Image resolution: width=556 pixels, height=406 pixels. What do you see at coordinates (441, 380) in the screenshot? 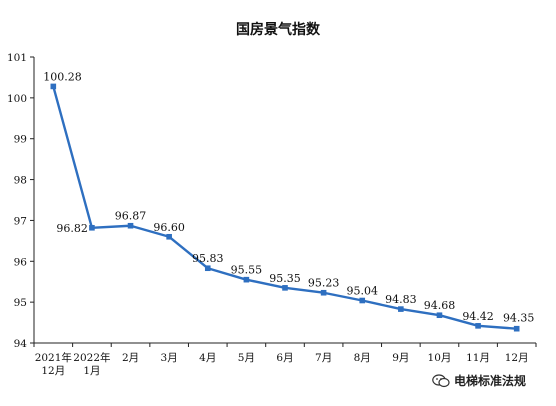
I see `wechat-icon` at bounding box center [441, 380].